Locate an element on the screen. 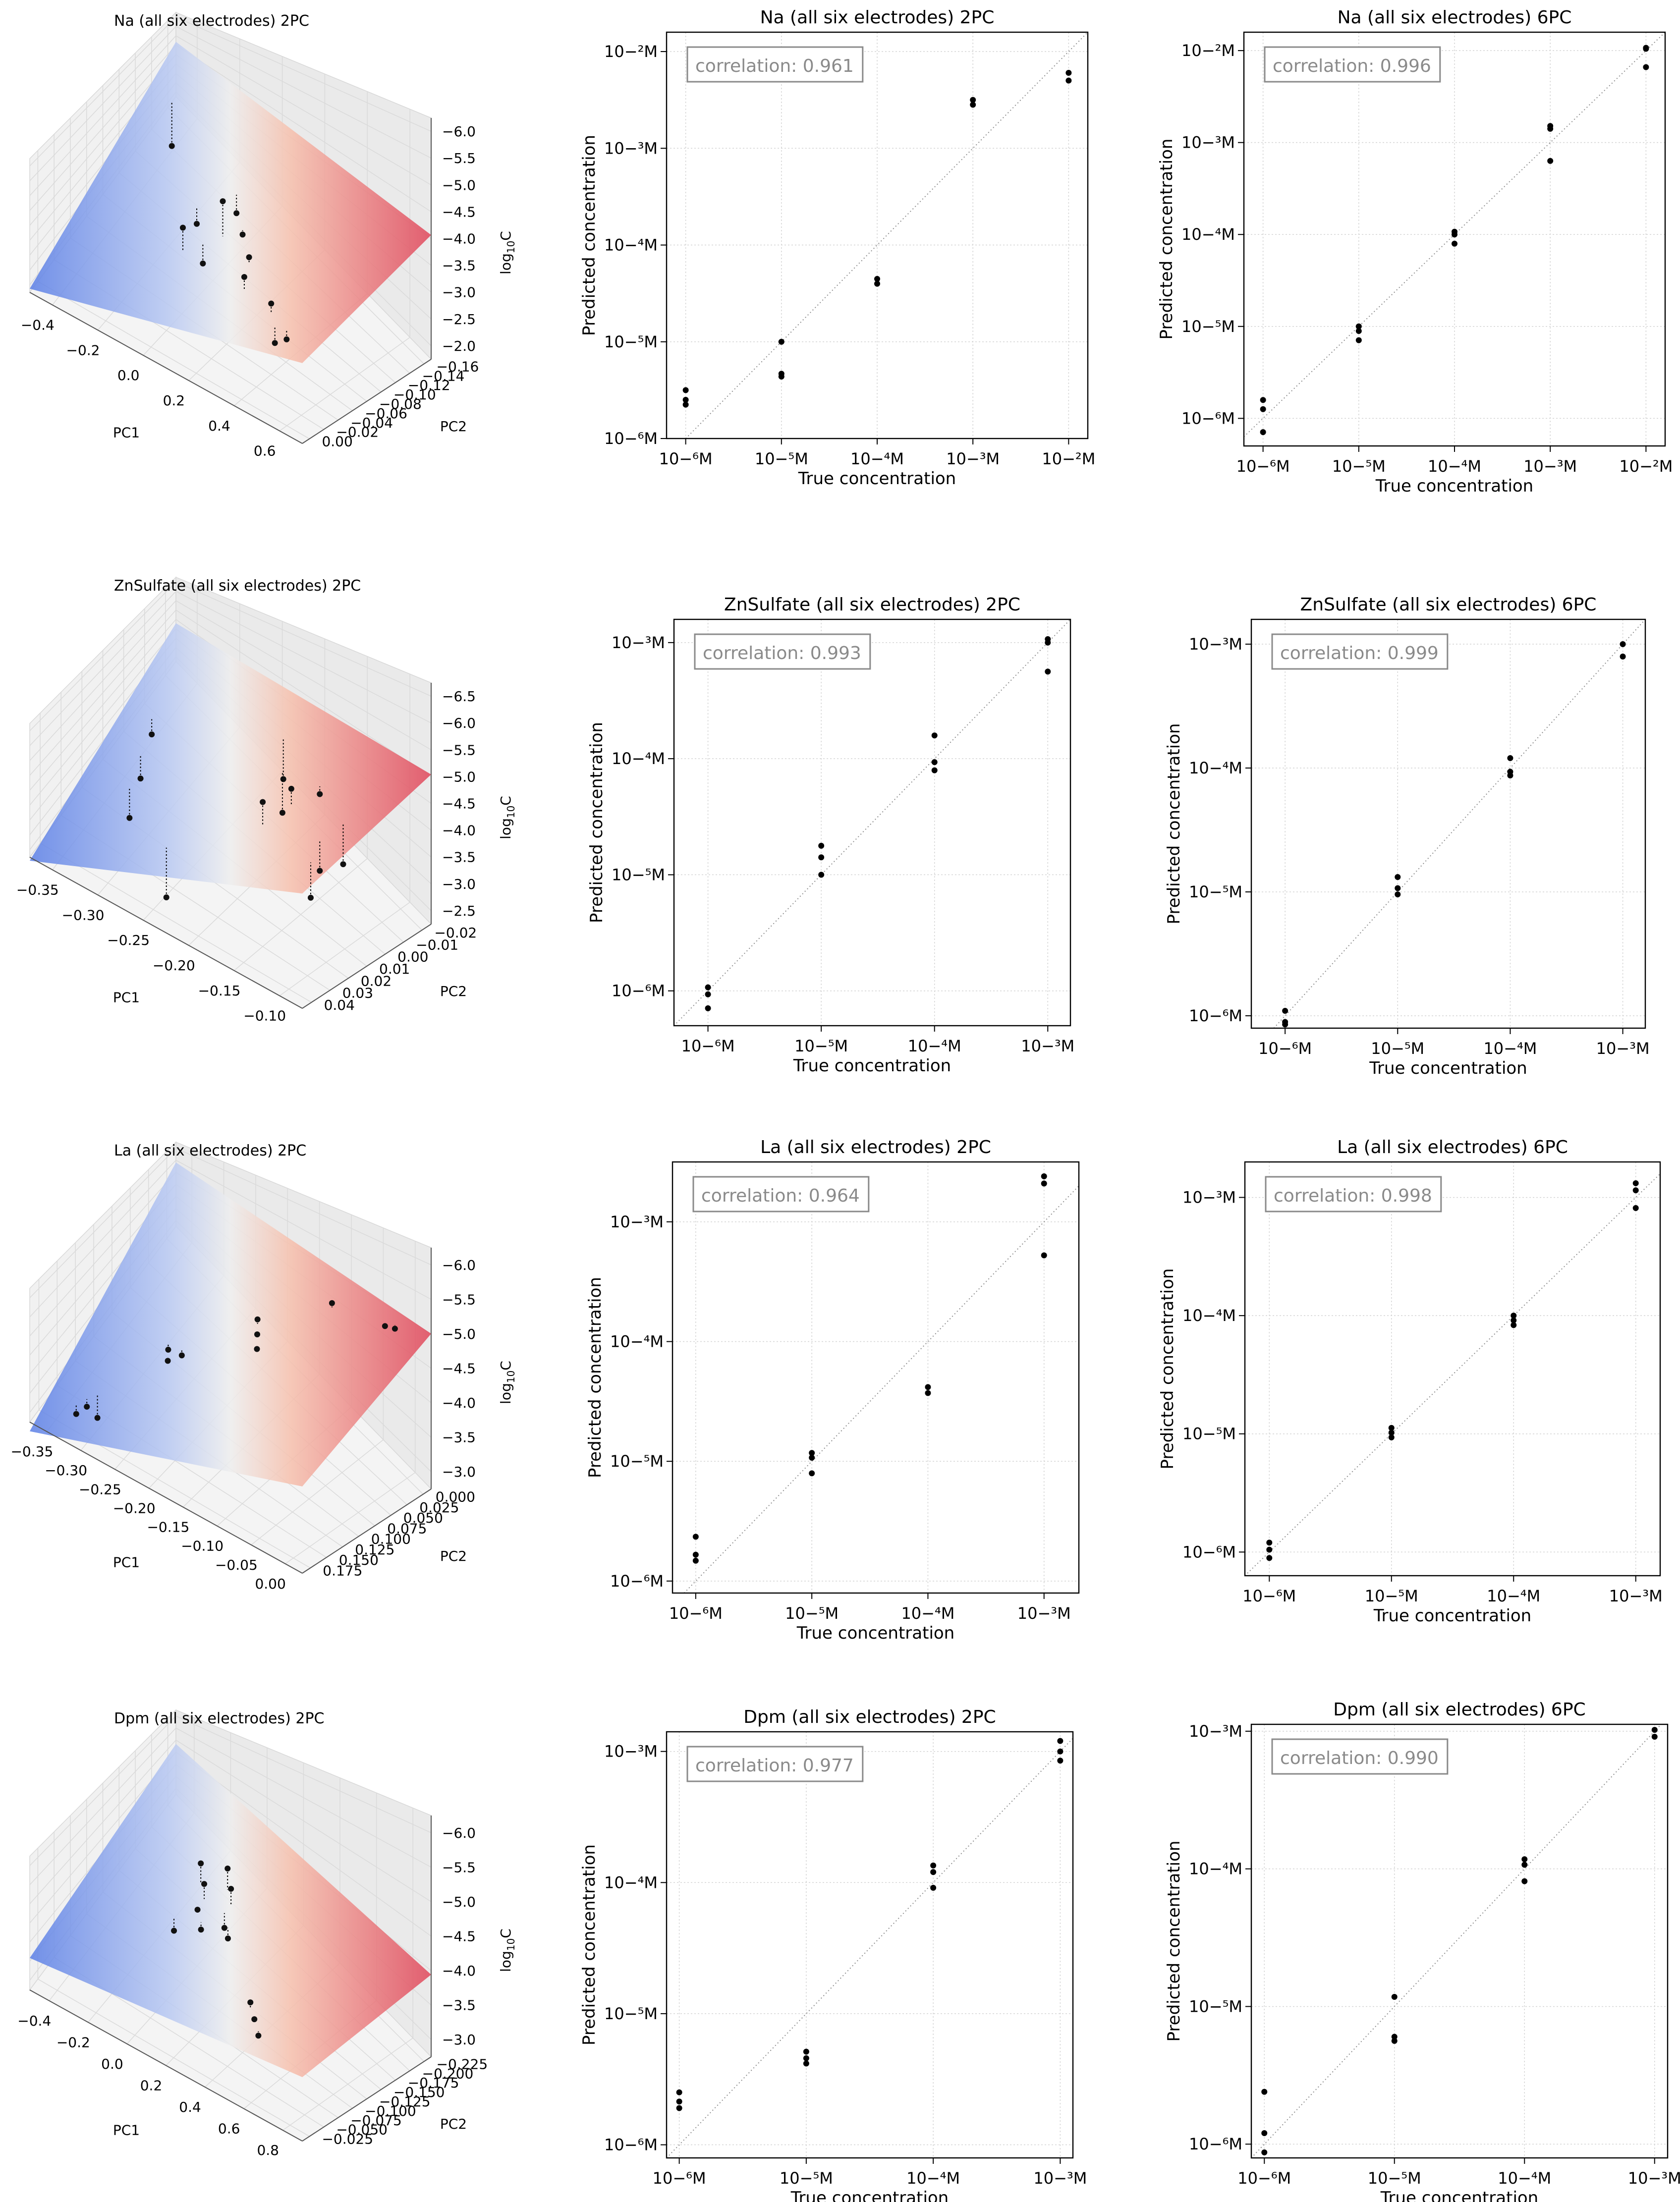 The image size is (1680, 2202). y-tick-label: −0.025 is located at coordinates (347, 2139).